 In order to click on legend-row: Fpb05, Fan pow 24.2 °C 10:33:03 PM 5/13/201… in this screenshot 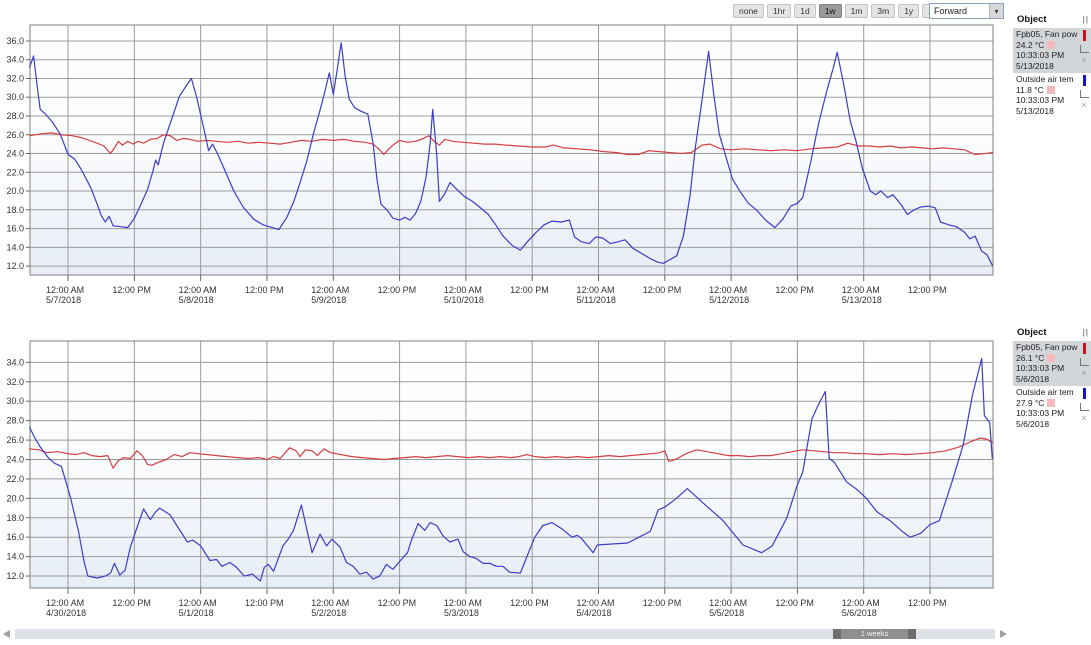, I will do `click(1052, 50)`.